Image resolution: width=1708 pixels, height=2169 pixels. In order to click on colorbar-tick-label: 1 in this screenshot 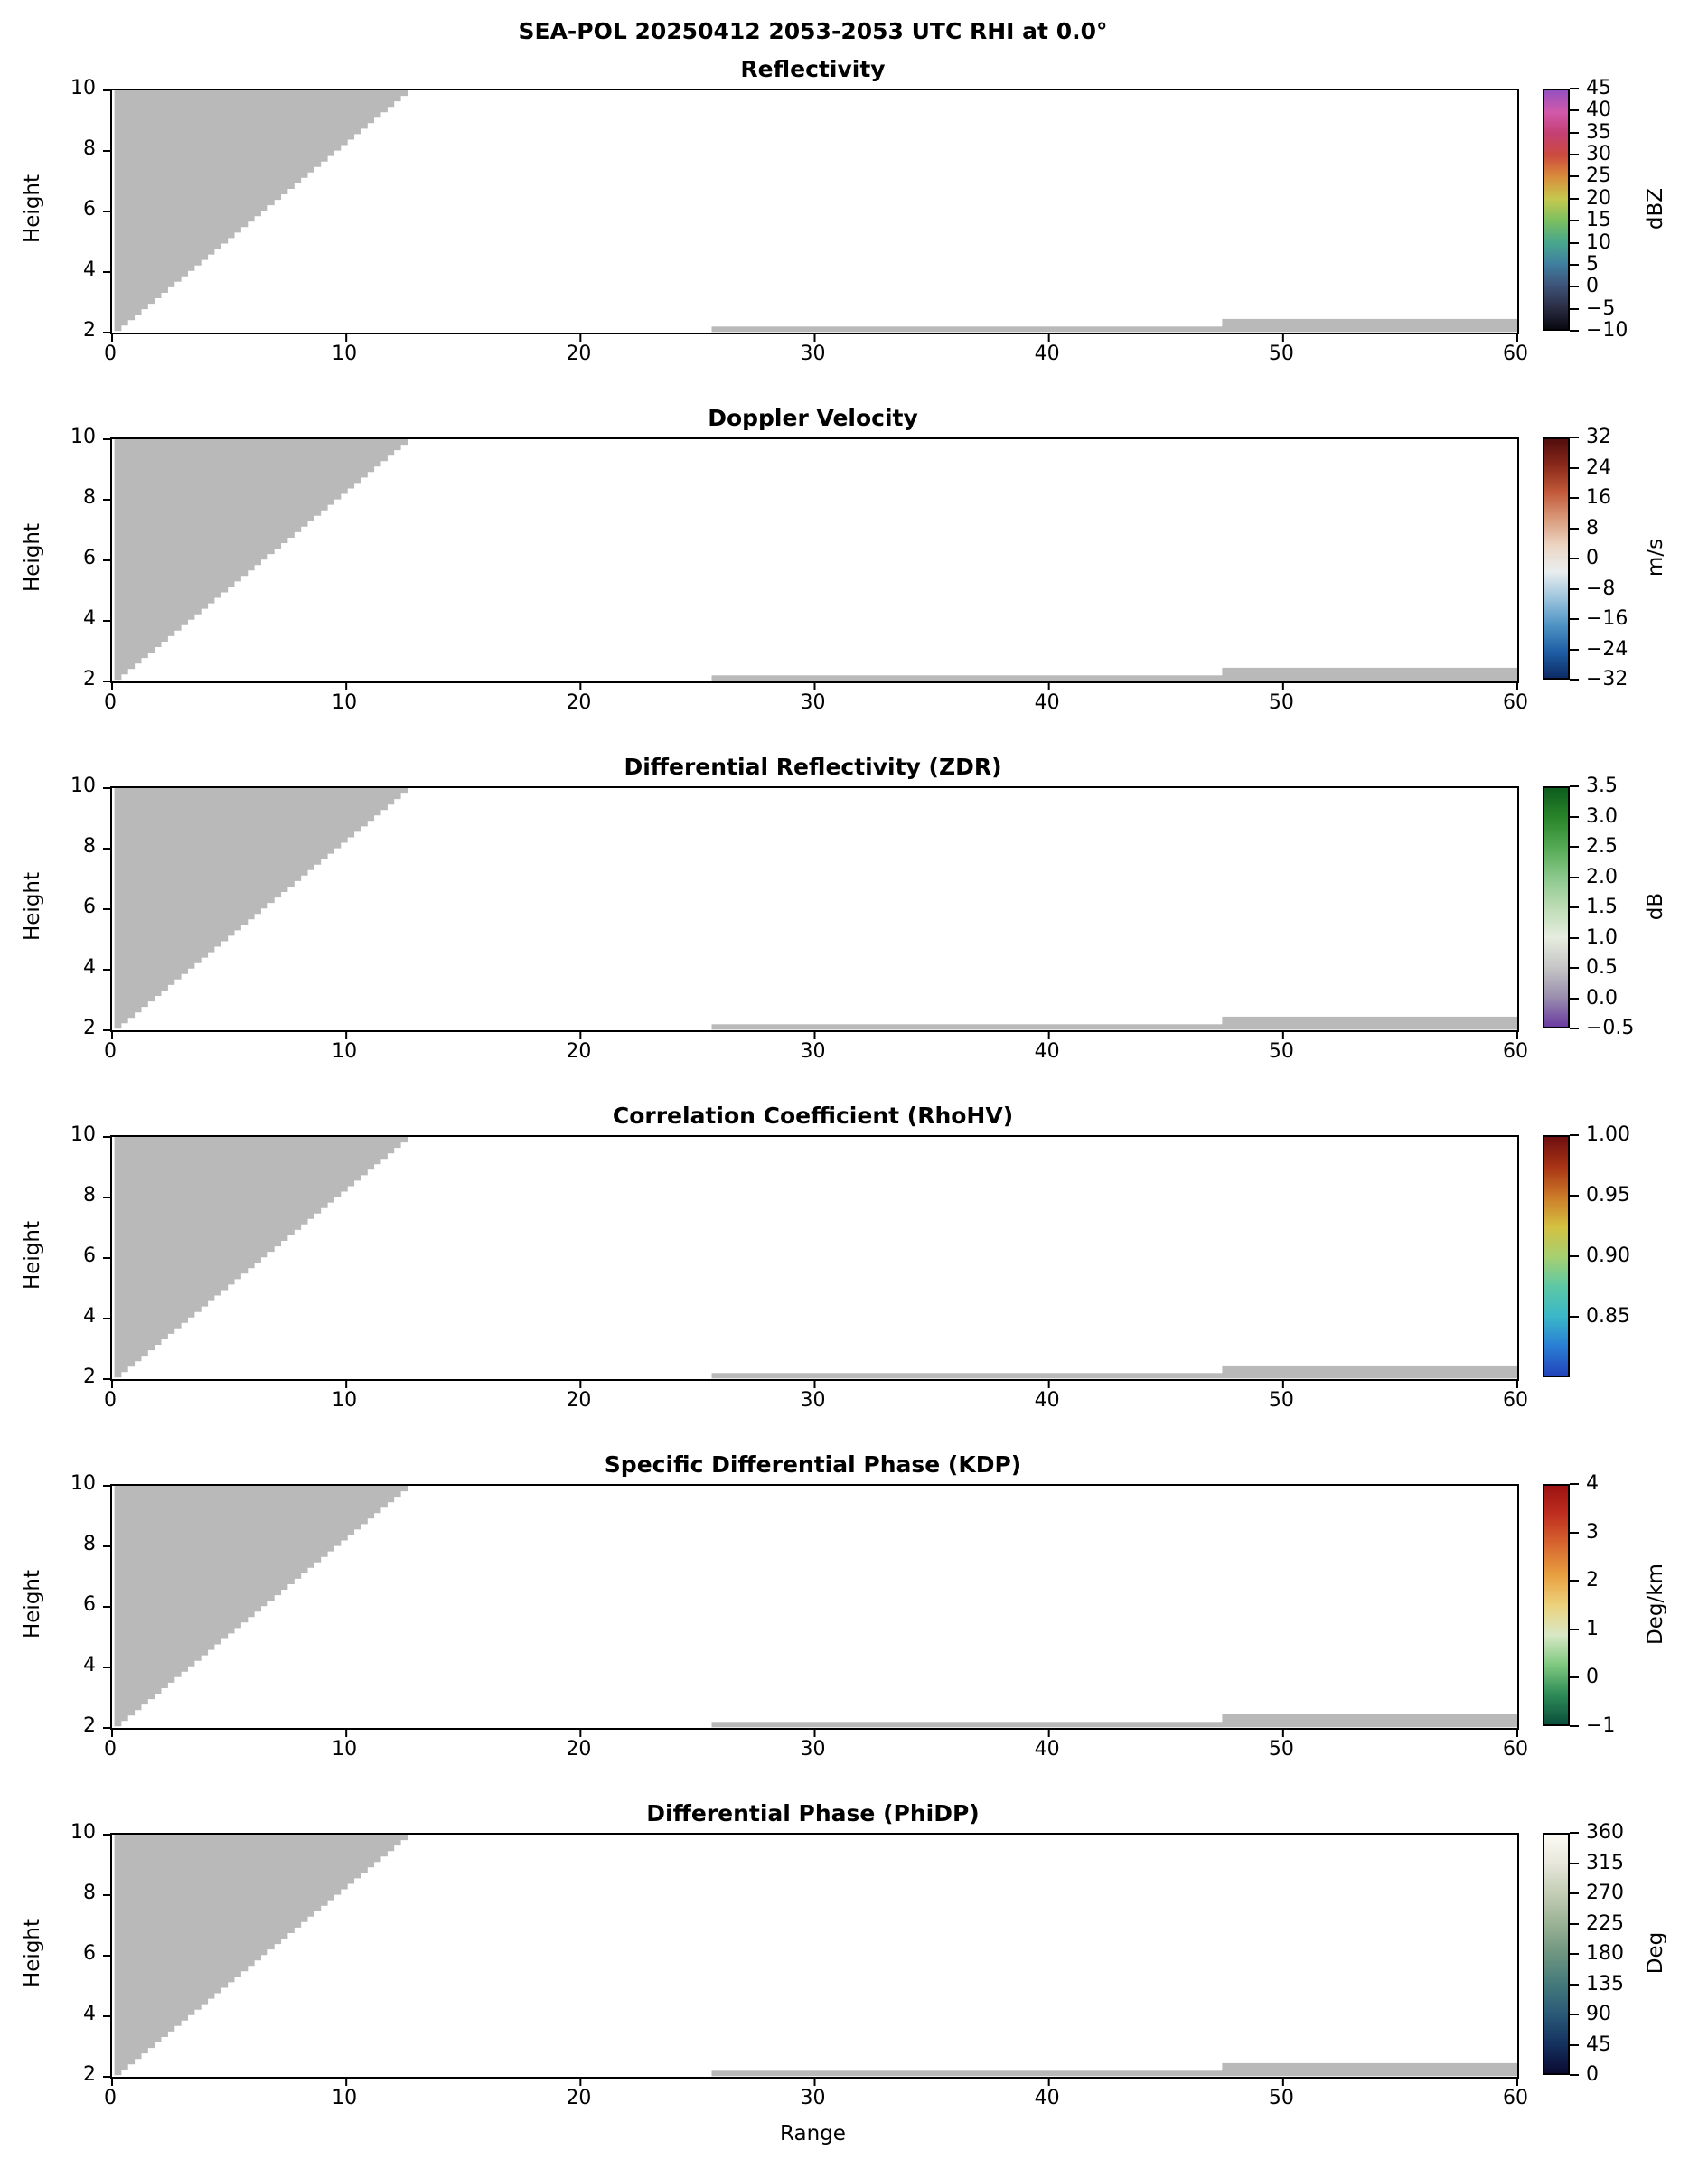, I will do `click(1592, 1629)`.